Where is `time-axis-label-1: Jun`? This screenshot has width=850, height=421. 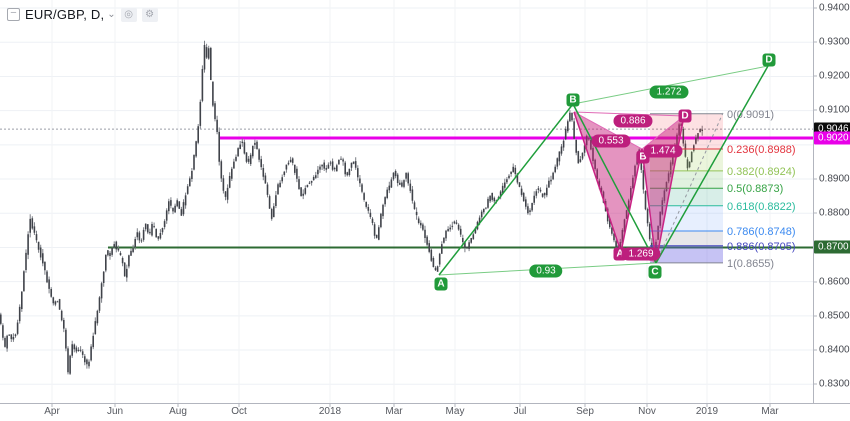
time-axis-label-1: Jun is located at coordinates (115, 411).